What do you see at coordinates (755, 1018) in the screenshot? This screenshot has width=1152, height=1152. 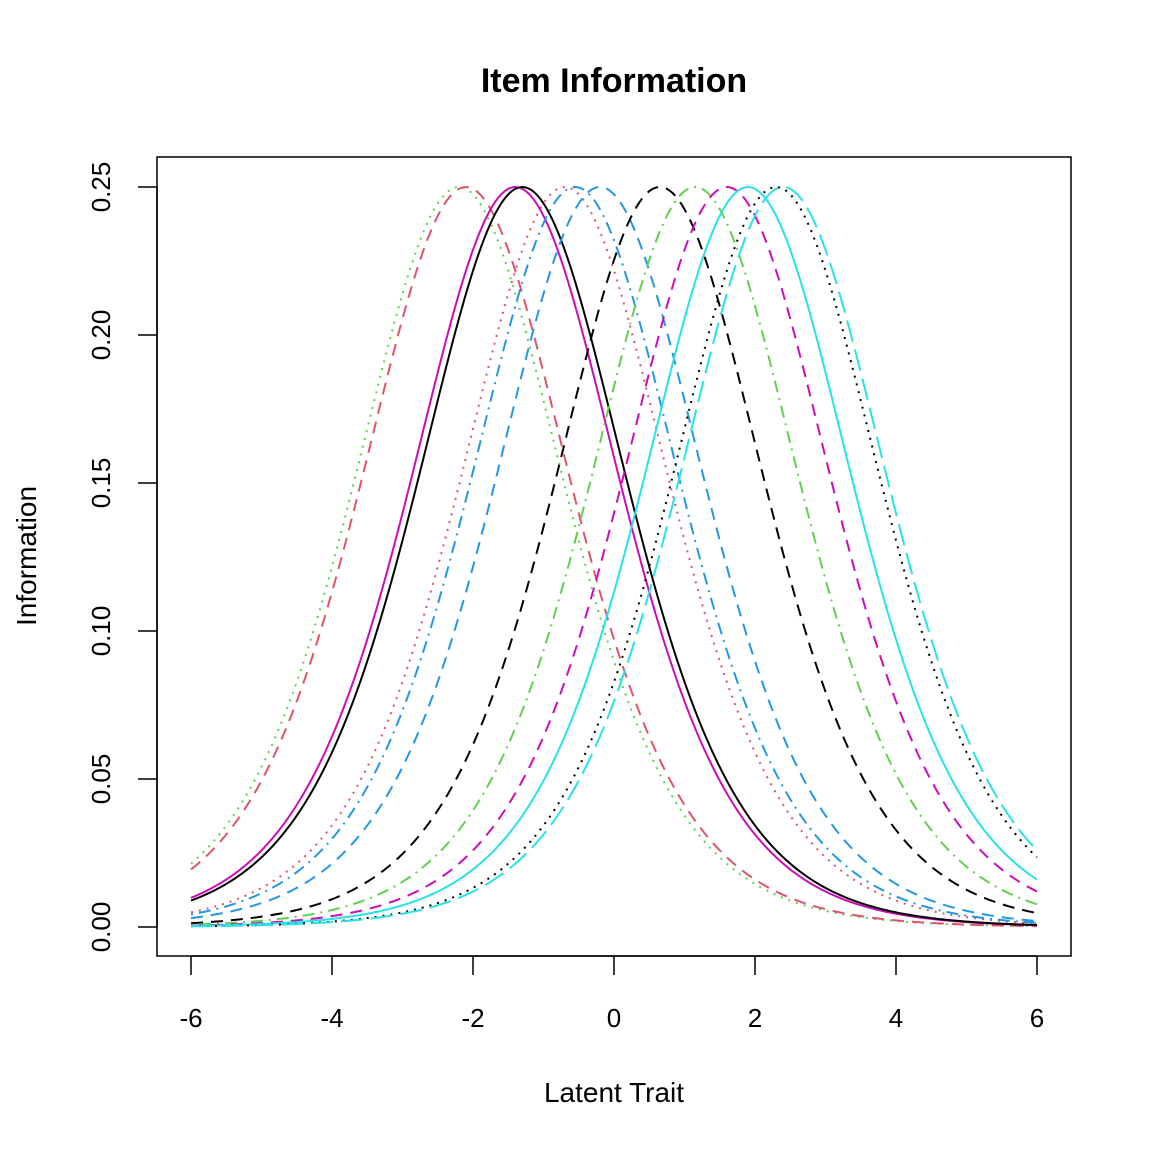 I see `x-tick-label: 2` at bounding box center [755, 1018].